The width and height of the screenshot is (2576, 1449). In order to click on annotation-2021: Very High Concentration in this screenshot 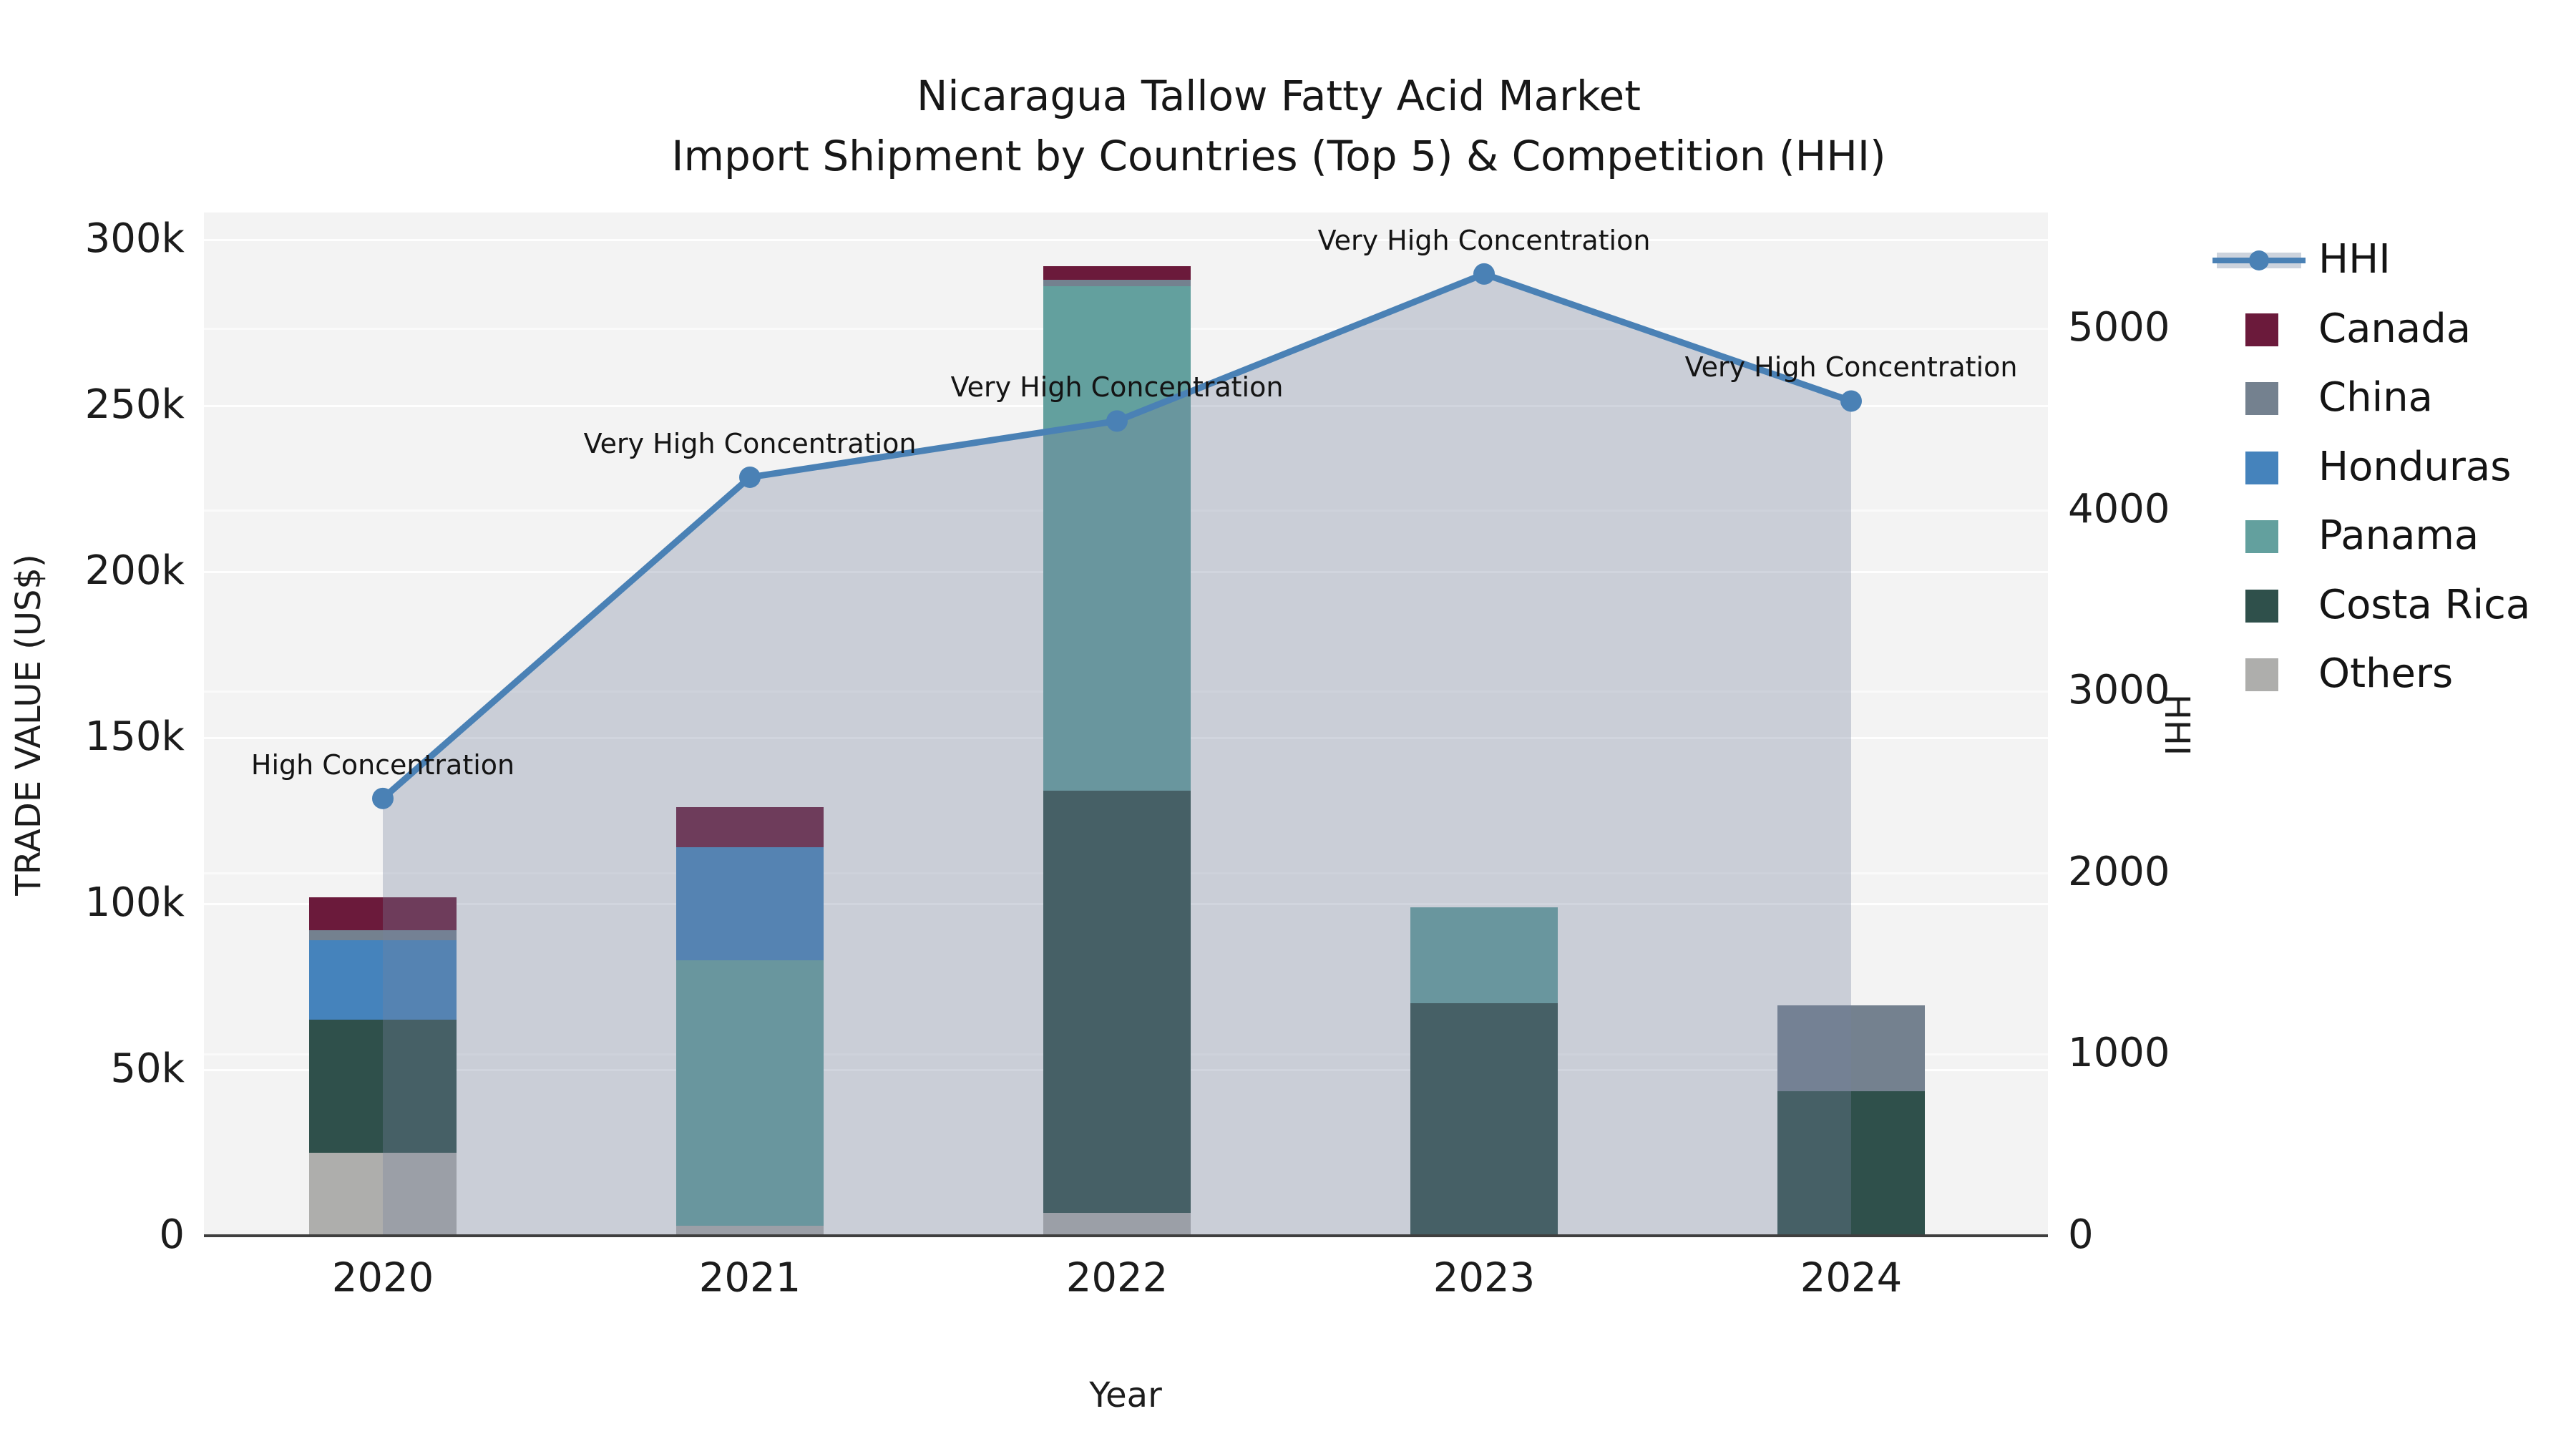, I will do `click(750, 443)`.